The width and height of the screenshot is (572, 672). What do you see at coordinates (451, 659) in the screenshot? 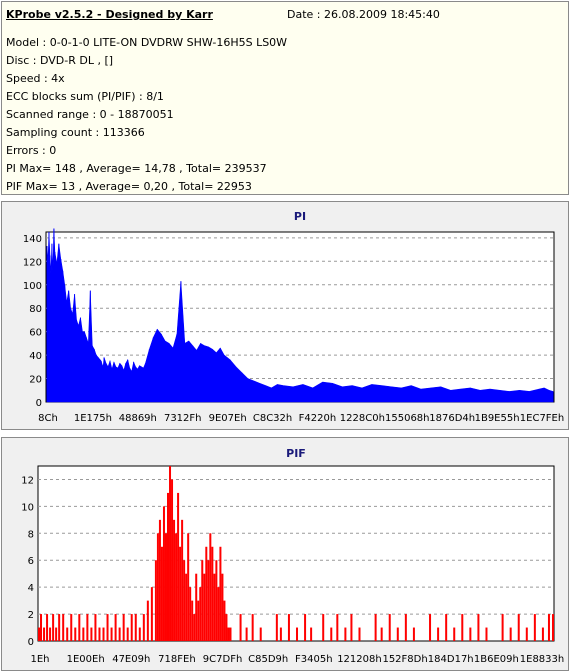
I see `pif-x-tick-label: 184D17h` at bounding box center [451, 659].